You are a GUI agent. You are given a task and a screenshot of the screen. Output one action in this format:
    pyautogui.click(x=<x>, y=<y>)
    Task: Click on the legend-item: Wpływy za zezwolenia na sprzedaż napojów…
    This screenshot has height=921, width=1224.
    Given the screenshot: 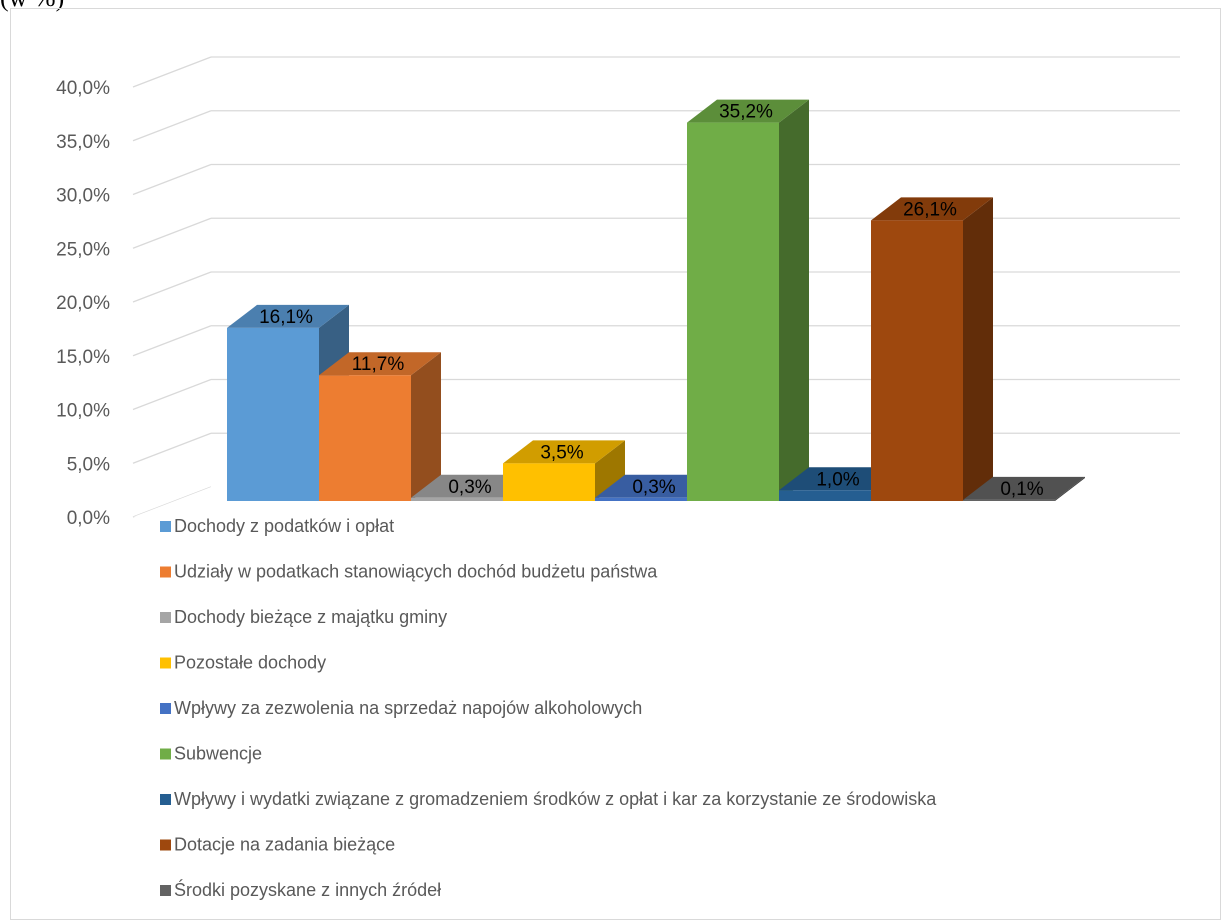 What is the action you would take?
    pyautogui.click(x=401, y=708)
    